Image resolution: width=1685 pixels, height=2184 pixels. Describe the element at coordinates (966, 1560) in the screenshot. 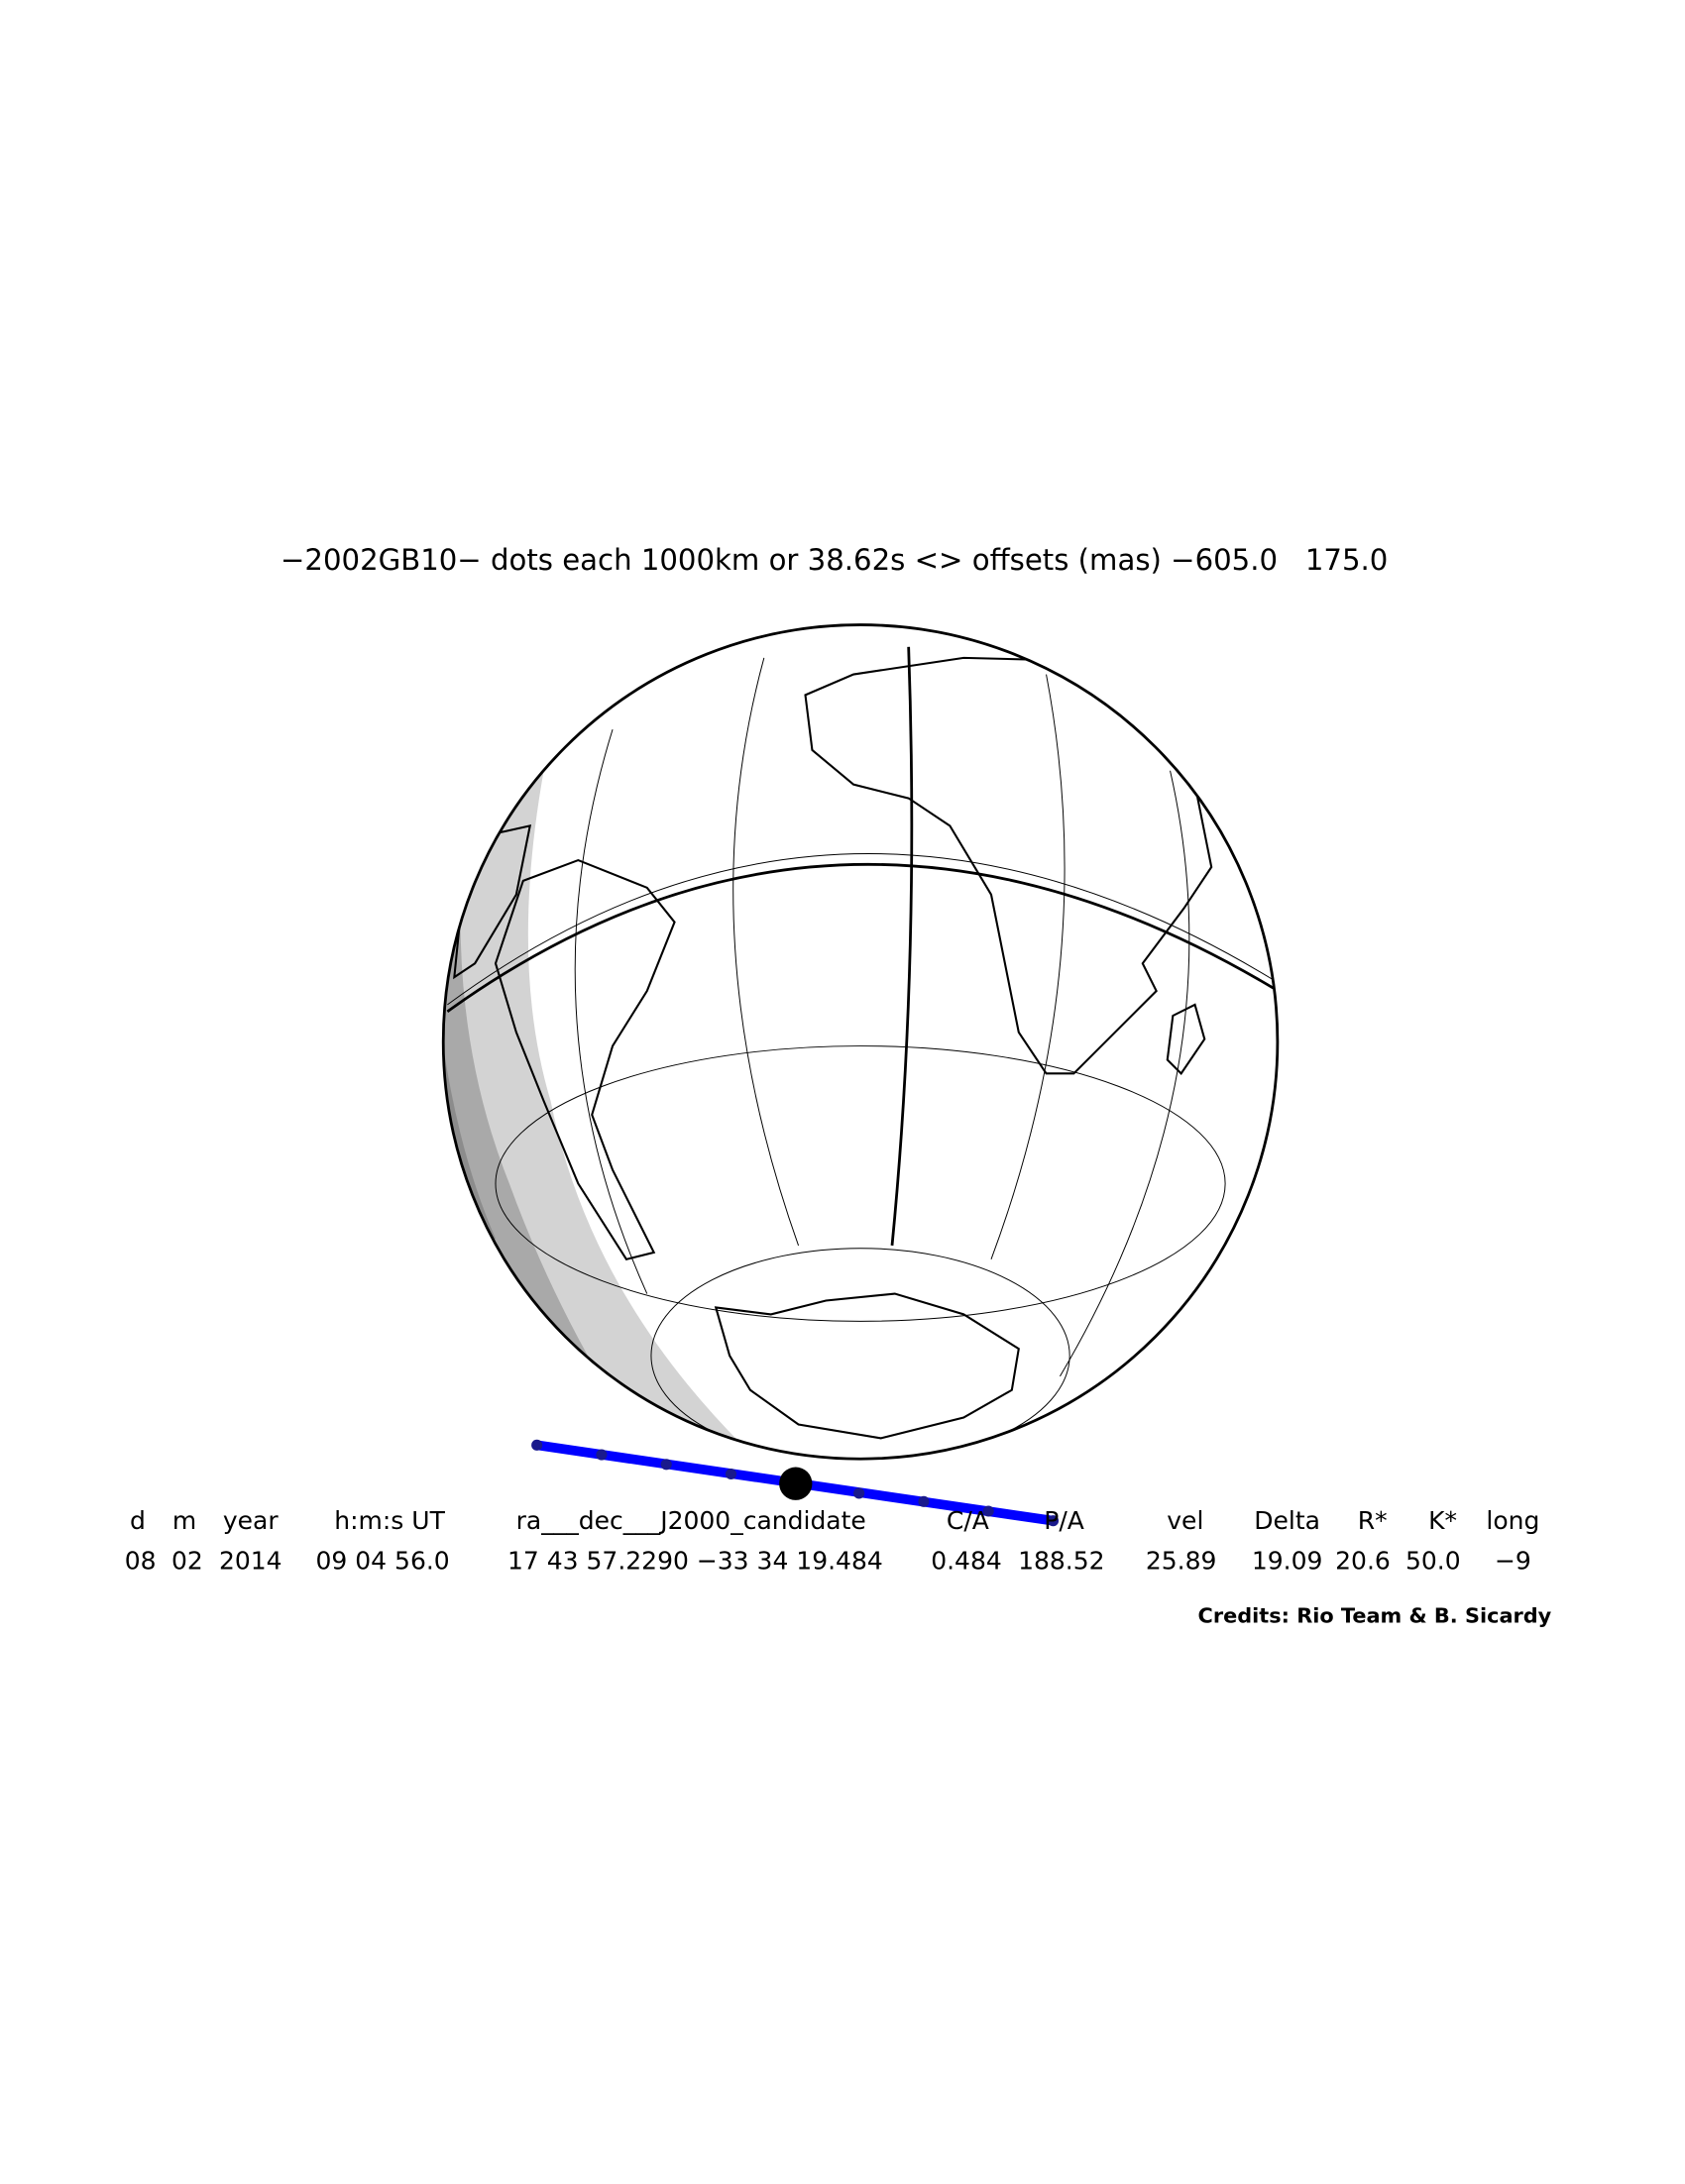

I see `cell: 0.484` at that location.